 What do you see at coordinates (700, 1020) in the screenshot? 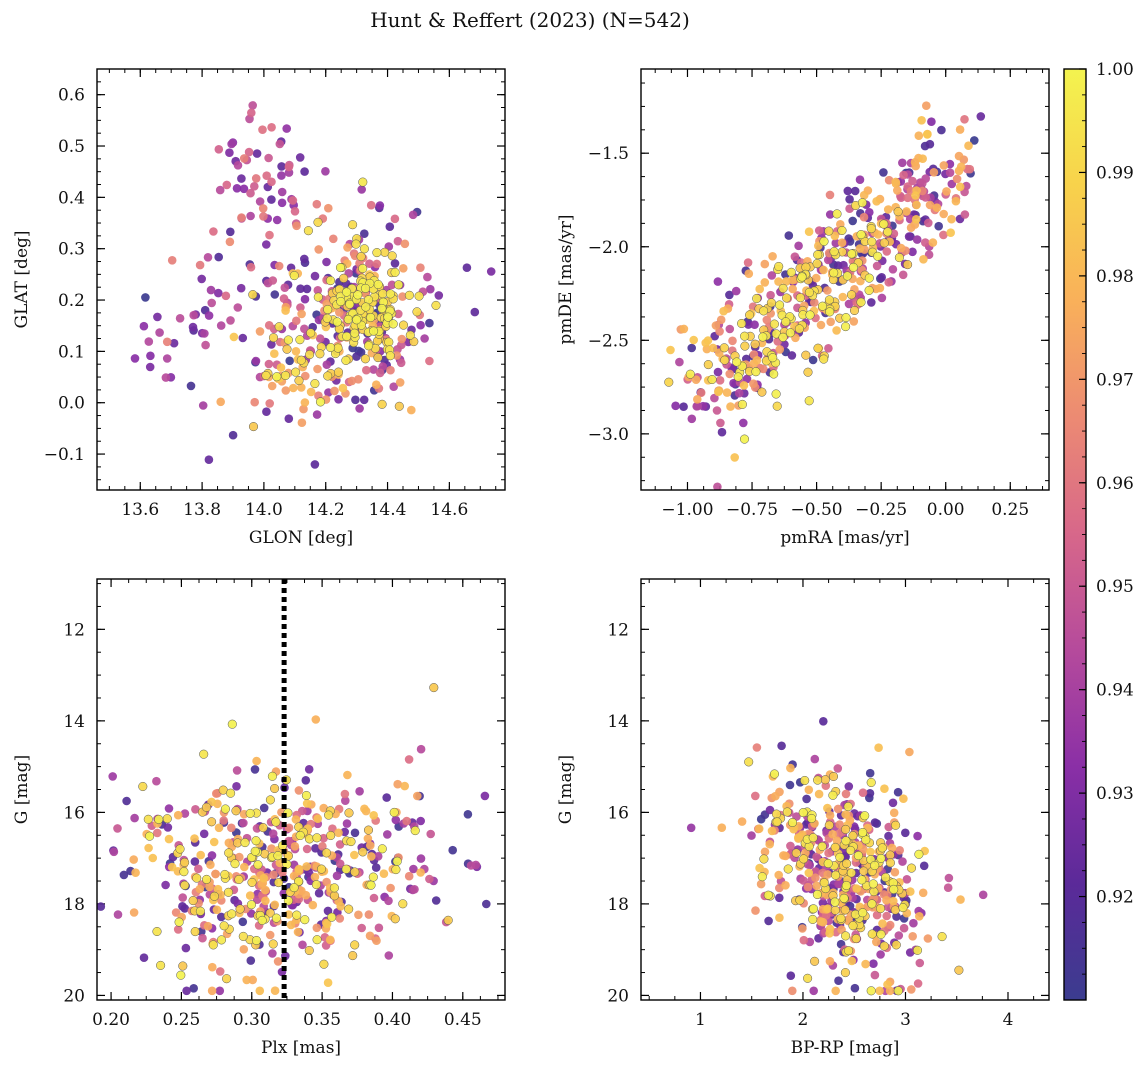
I see `x-tick-label: 1` at bounding box center [700, 1020].